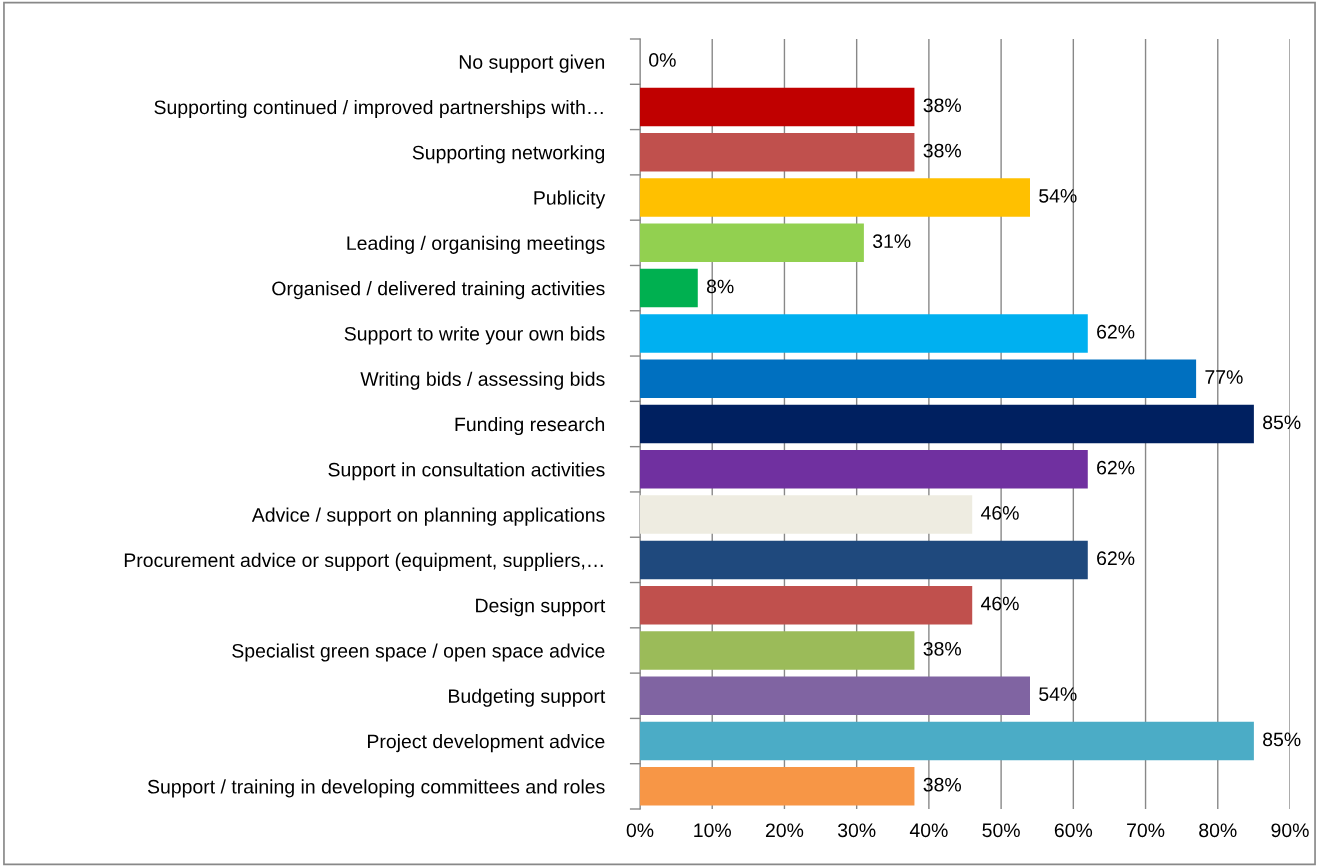 The width and height of the screenshot is (1319, 867). I want to click on y-tick-label: Support to write your own bids, so click(474, 335).